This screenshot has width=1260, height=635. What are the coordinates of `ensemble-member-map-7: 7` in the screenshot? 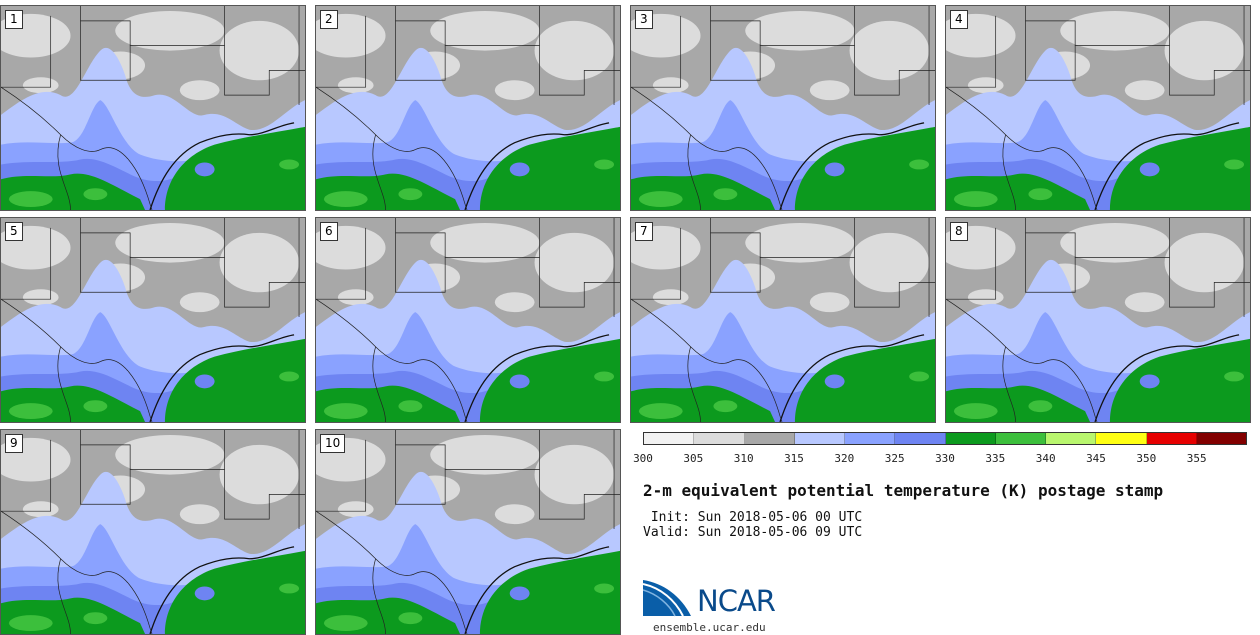 It's located at (783, 320).